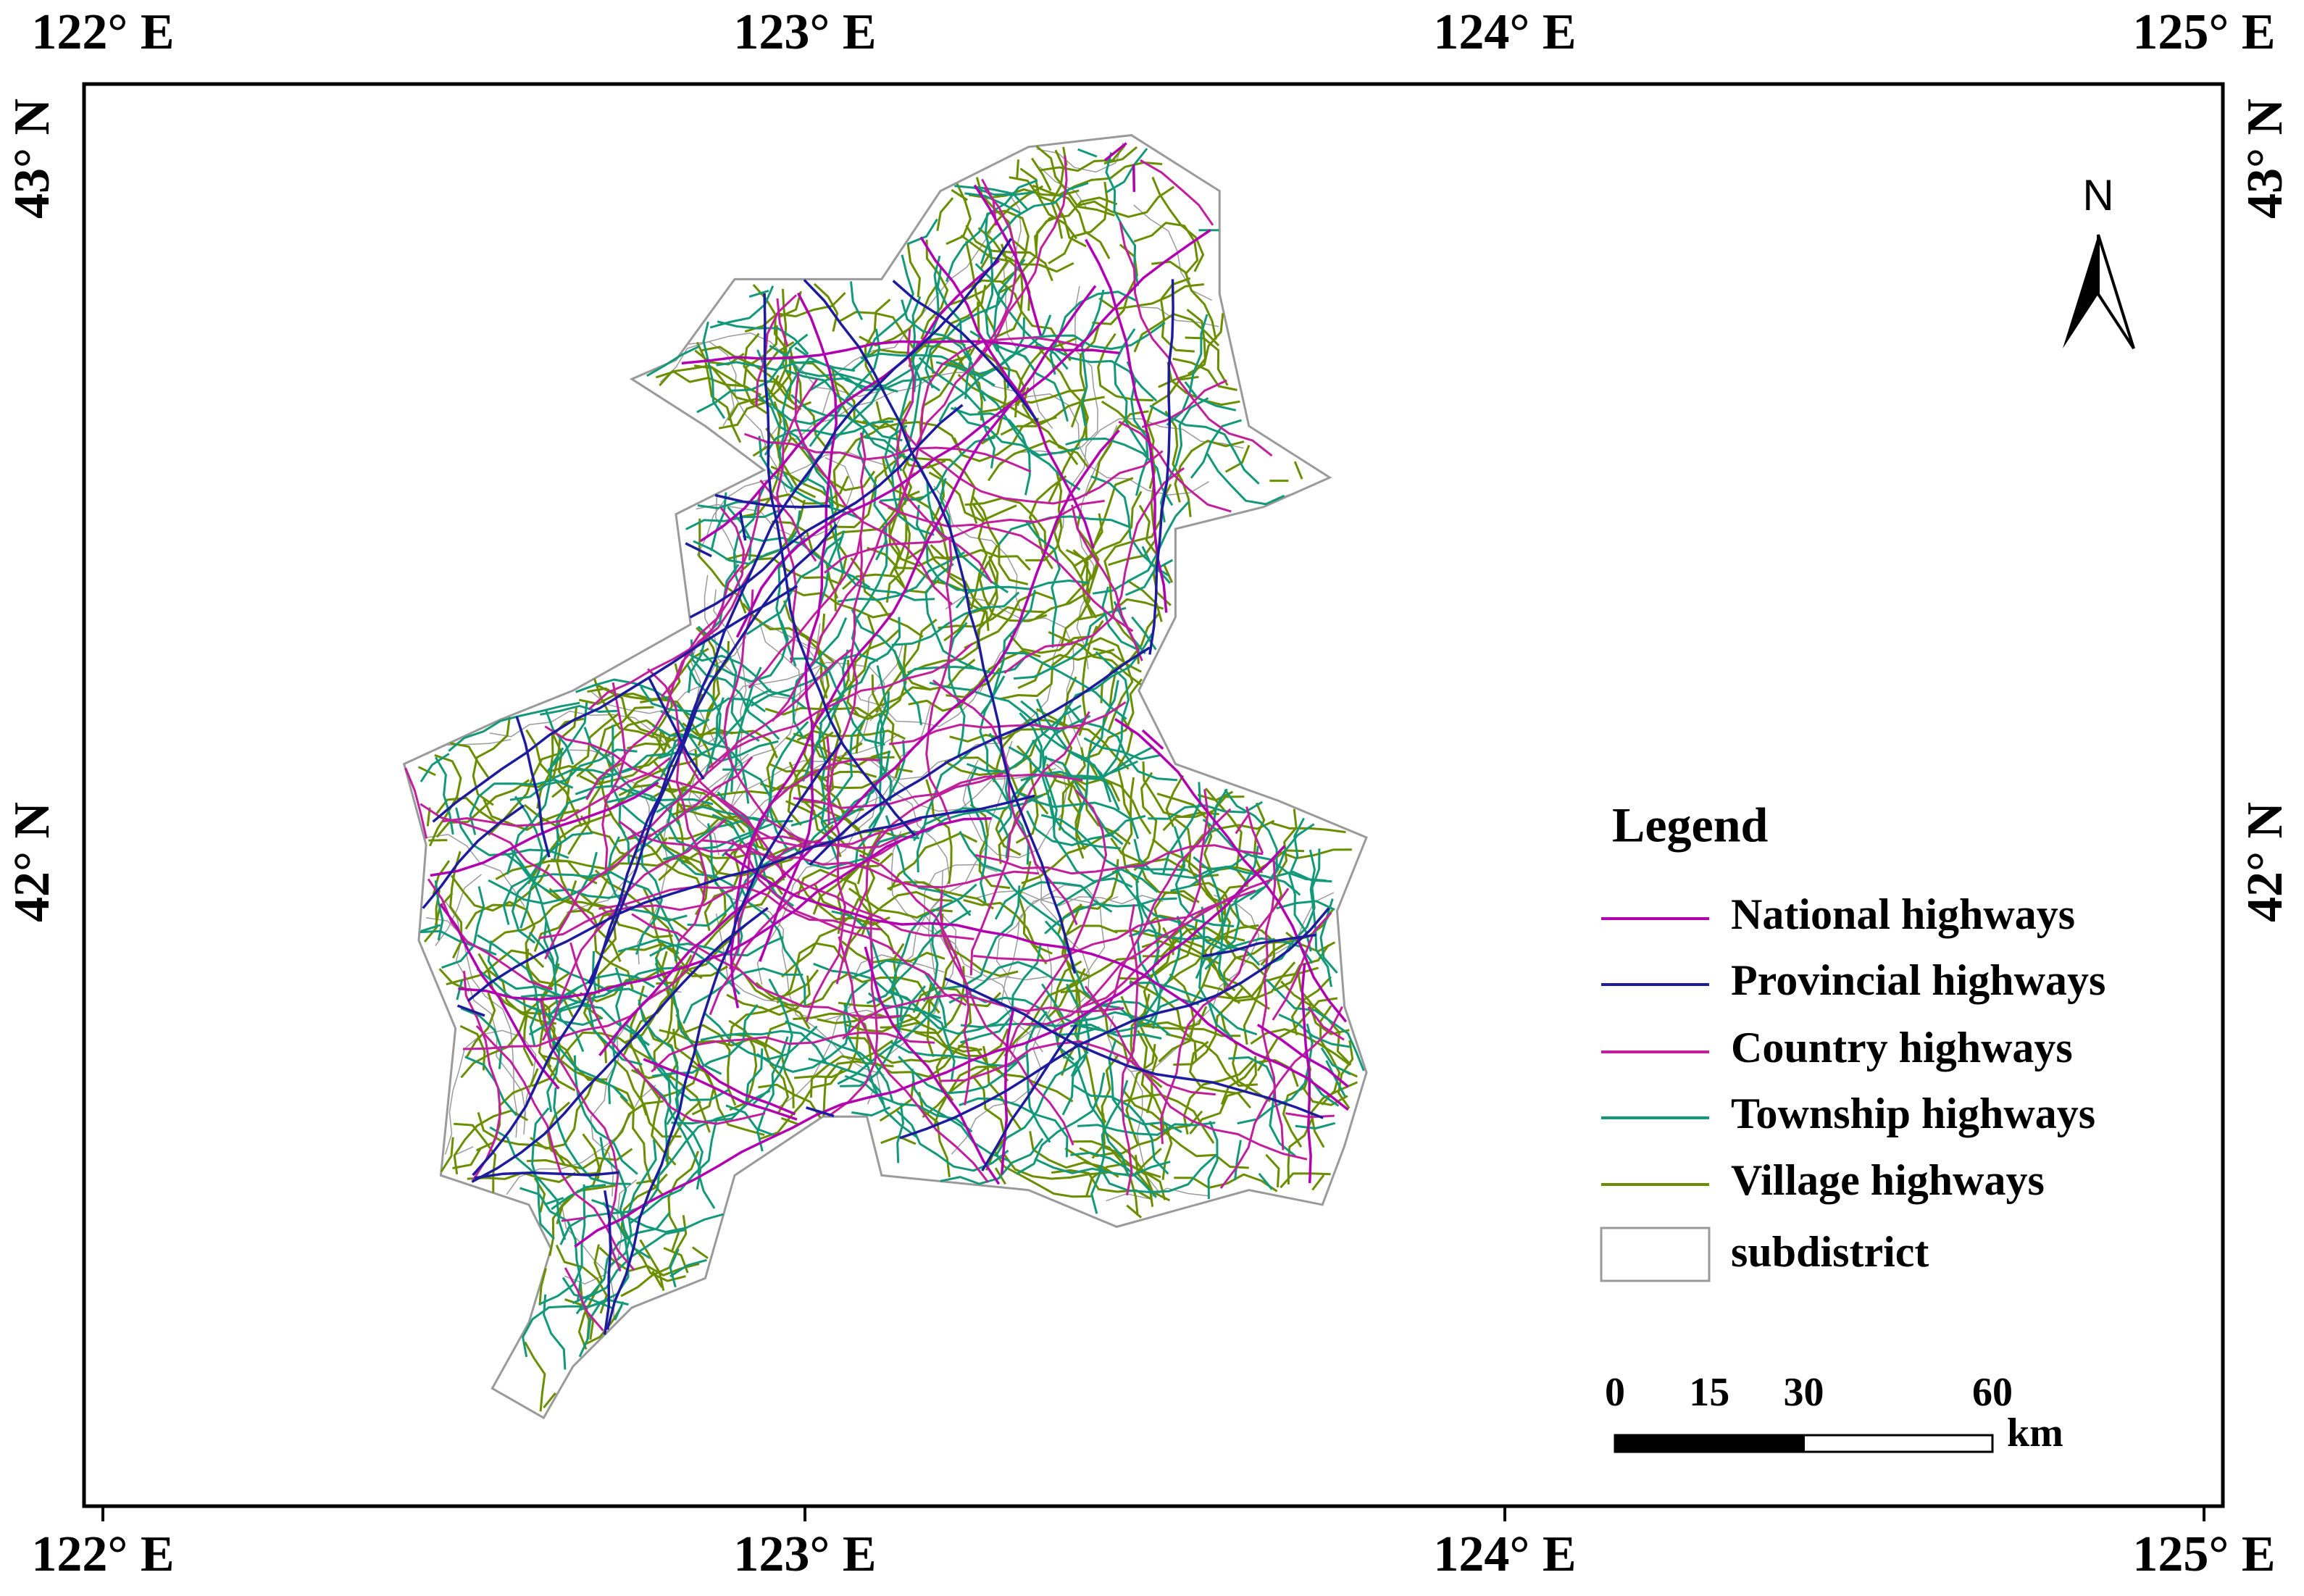 This screenshot has width=2304, height=1596. What do you see at coordinates (1898, 1443) in the screenshot?
I see `scale-segment` at bounding box center [1898, 1443].